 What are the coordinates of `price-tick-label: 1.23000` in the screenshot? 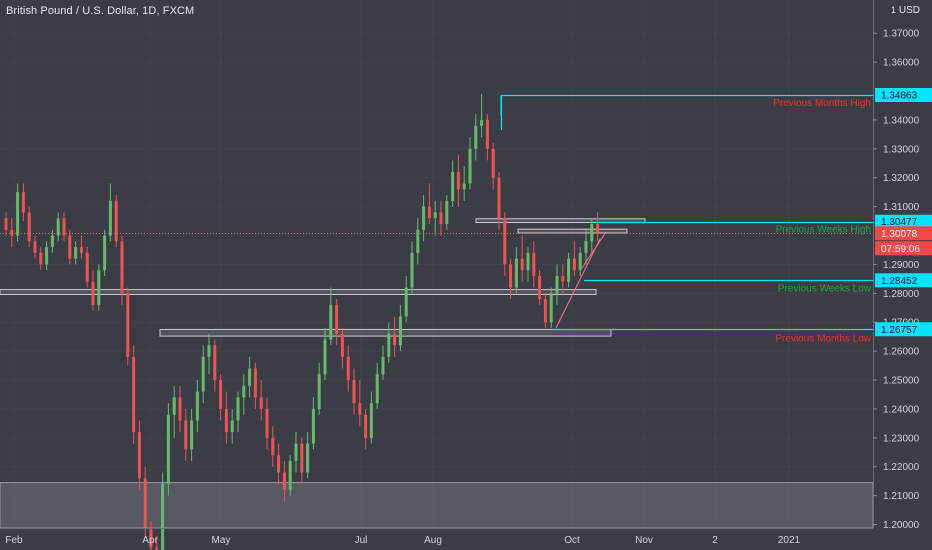 It's located at (901, 438).